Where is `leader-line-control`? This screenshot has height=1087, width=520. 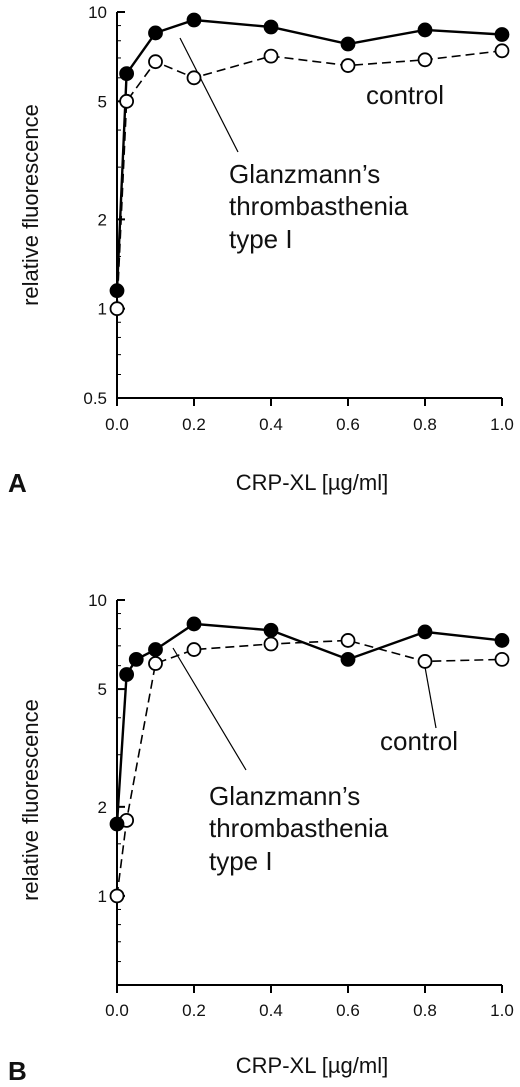 leader-line-control is located at coordinates (430, 697).